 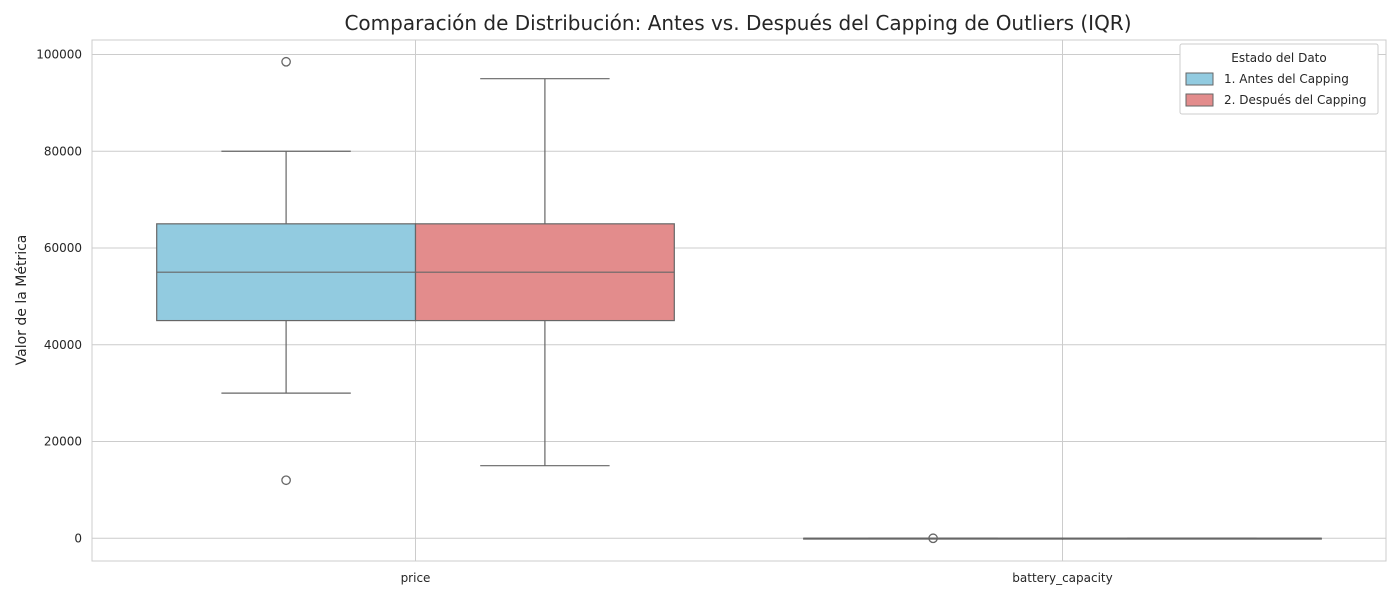 I want to click on legend-title: Estado del Dato, so click(x=1278, y=58).